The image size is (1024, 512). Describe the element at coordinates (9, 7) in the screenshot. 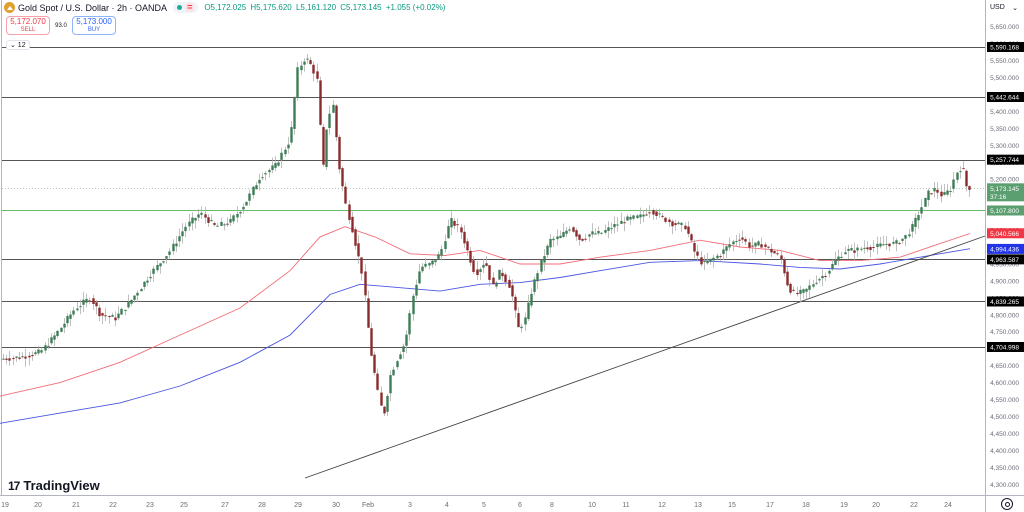

I see `gold-symbol-icon` at that location.